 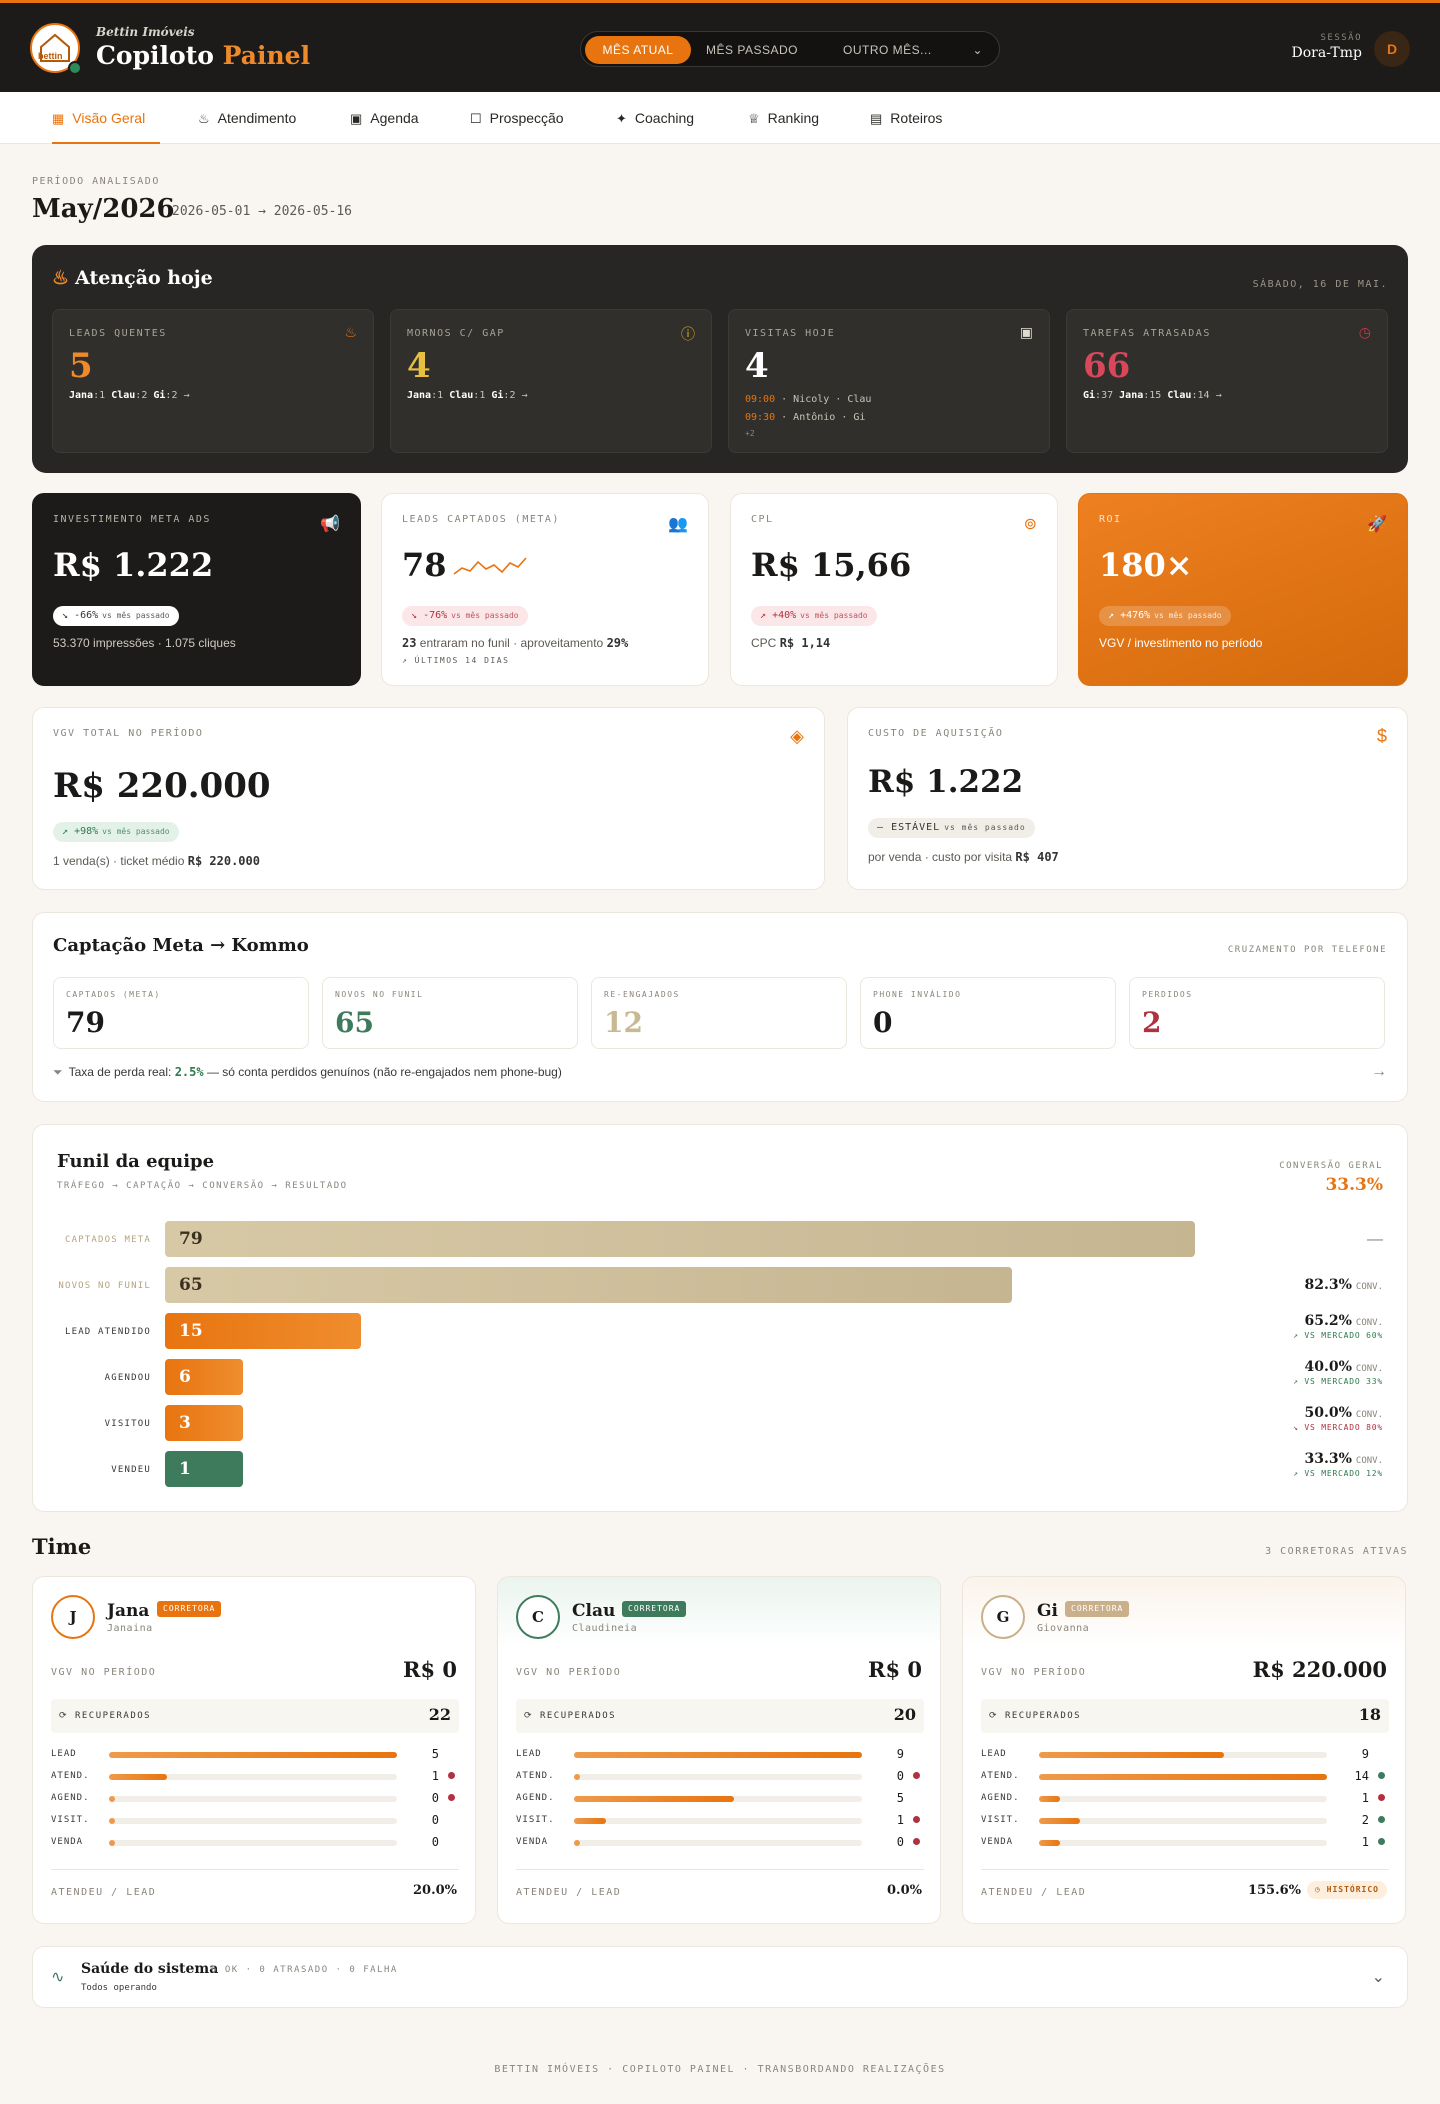 What do you see at coordinates (1354, 1185) in the screenshot?
I see `overall-conversion: 33.3%` at bounding box center [1354, 1185].